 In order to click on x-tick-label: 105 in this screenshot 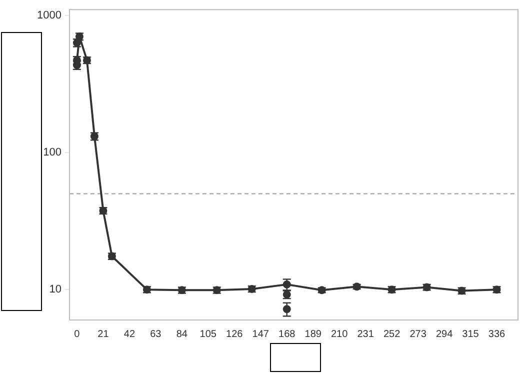, I will do `click(208, 334)`.